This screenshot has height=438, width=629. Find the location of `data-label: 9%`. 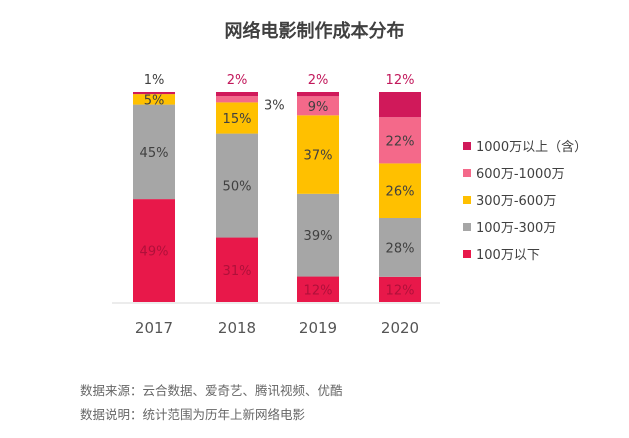

data-label: 9% is located at coordinates (318, 107).